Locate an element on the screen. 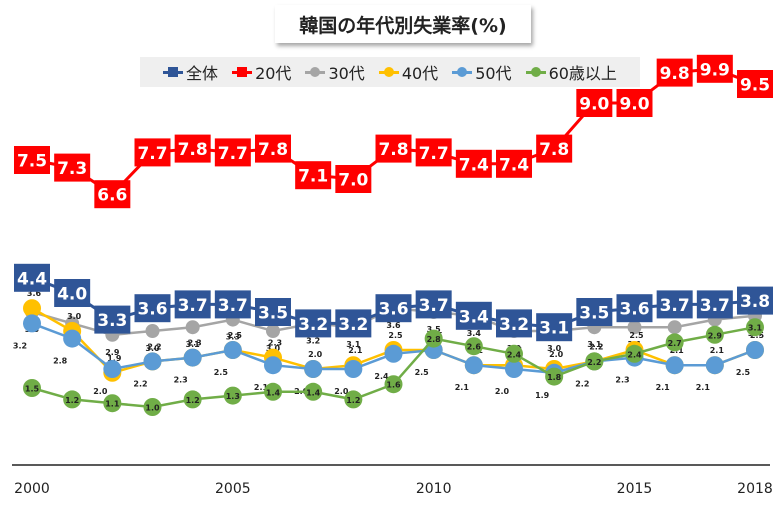 Image resolution: width=780 pixels, height=507 pixels. x-tick-label: 2010 is located at coordinates (434, 489).